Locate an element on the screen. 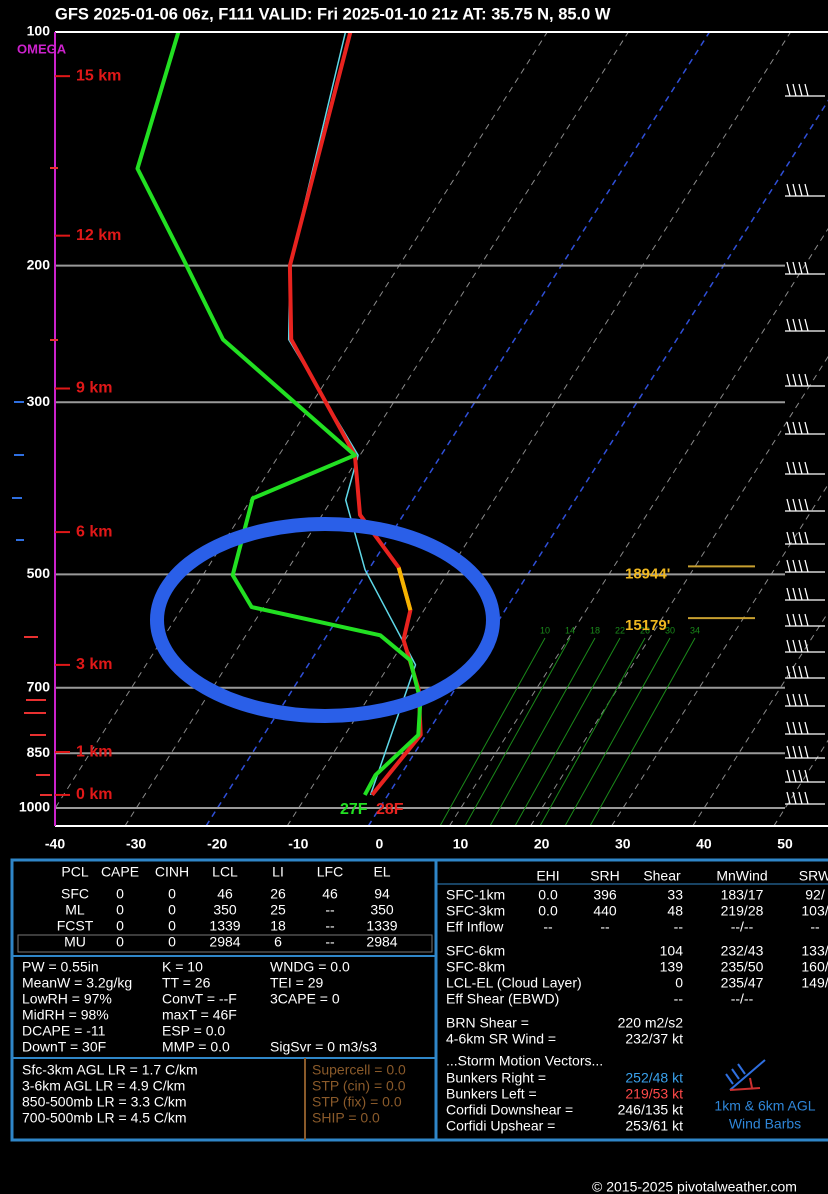 Image resolution: width=828 pixels, height=1194 pixels. y-tick-label: 1000 is located at coordinates (34, 807).